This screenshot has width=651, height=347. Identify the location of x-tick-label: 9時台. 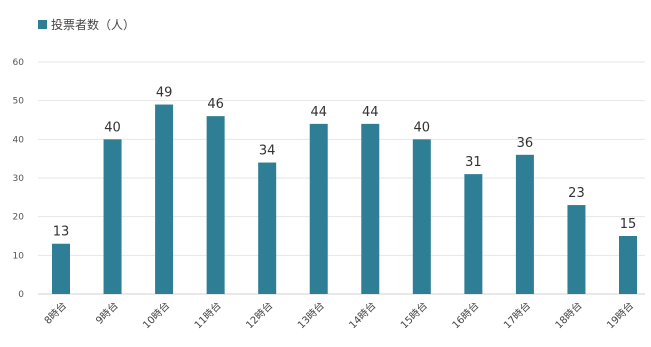
(107, 313).